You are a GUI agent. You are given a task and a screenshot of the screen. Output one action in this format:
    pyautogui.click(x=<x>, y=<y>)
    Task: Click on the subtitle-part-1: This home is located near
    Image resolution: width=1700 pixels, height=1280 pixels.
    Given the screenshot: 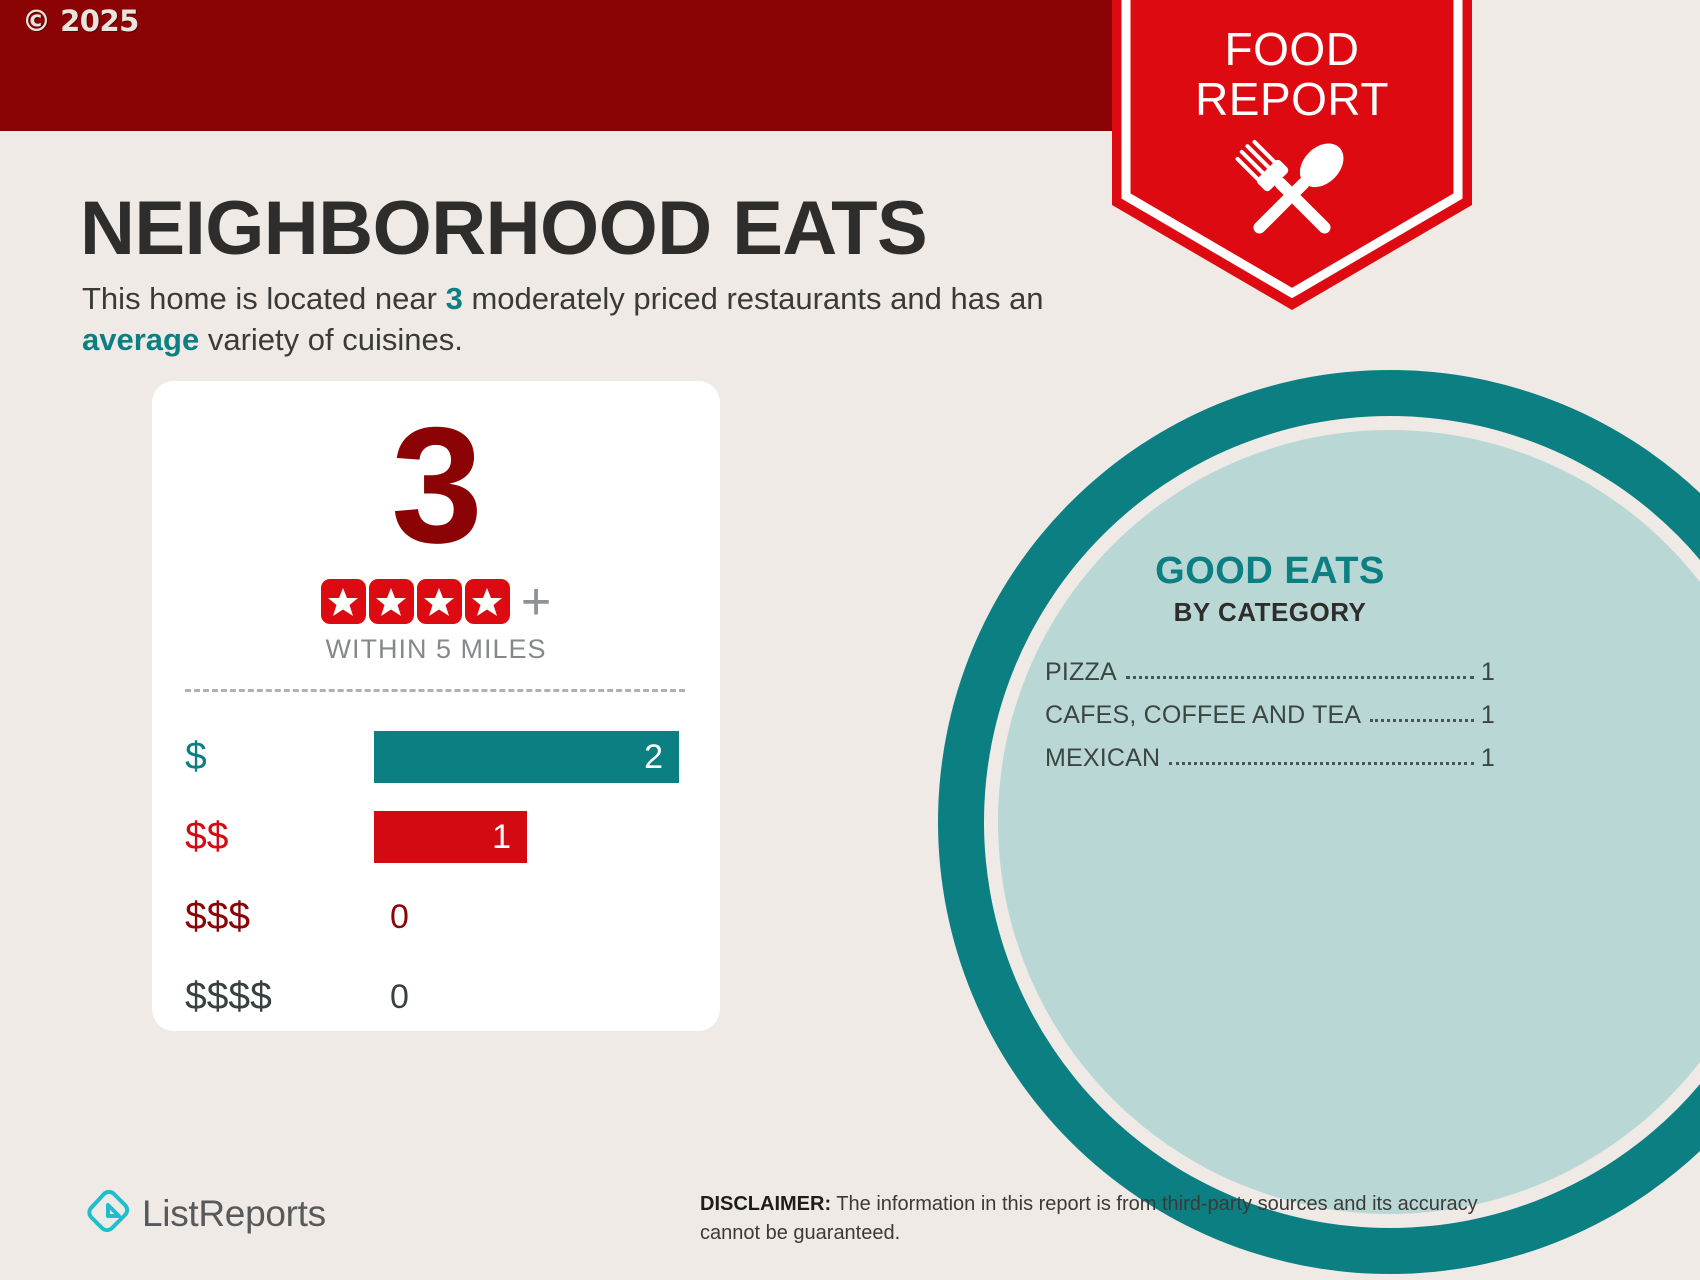 What is the action you would take?
    pyautogui.click(x=264, y=298)
    